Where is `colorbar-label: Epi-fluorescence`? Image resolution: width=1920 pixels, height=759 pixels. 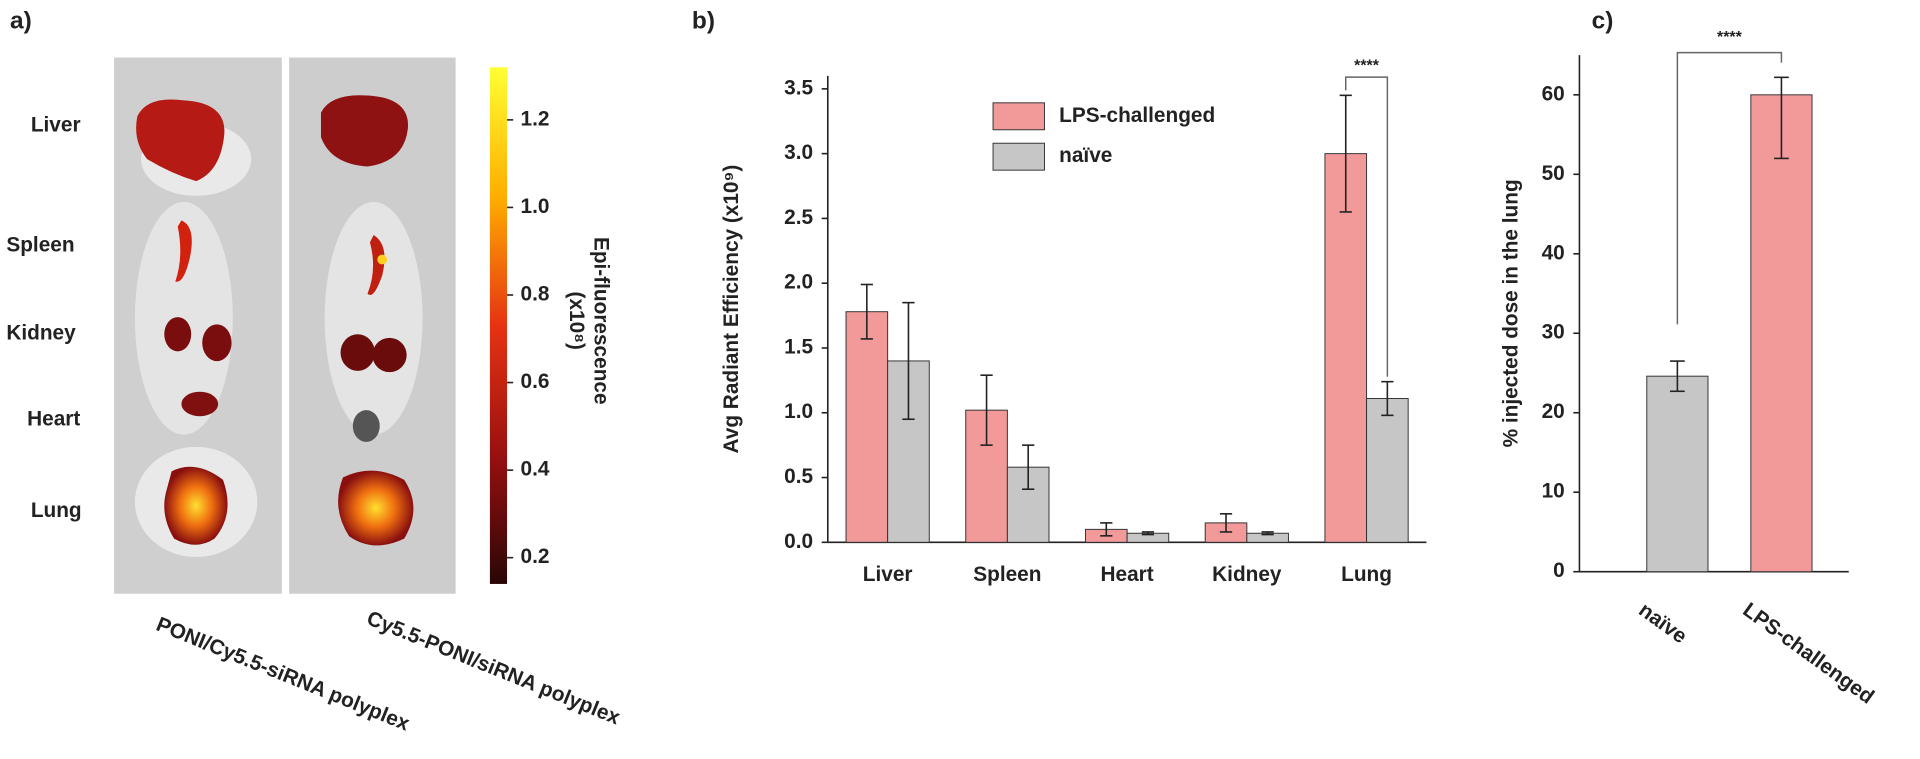
colorbar-label: Epi-fluorescence is located at coordinates (601, 321).